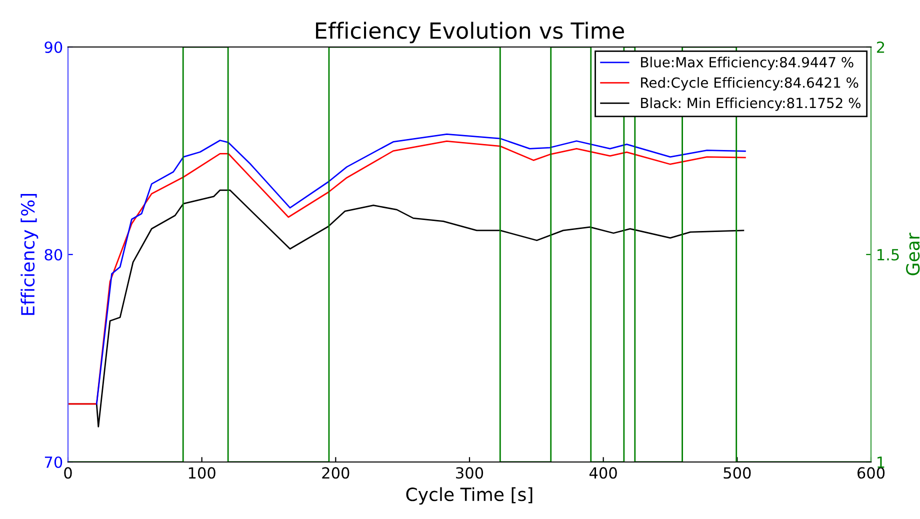 This screenshot has height=519, width=920. Describe the element at coordinates (53, 462) in the screenshot. I see `y-tick-label: 70` at that location.